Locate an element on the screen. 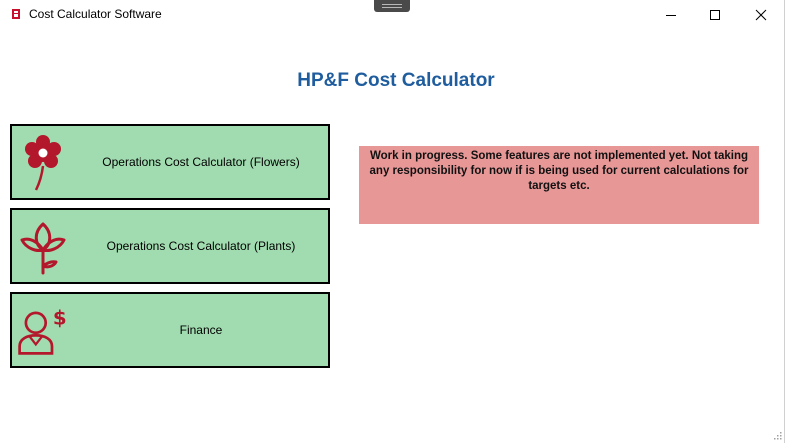 The image size is (785, 443). finance-person-dollar-icon: $ is located at coordinates (42, 331).